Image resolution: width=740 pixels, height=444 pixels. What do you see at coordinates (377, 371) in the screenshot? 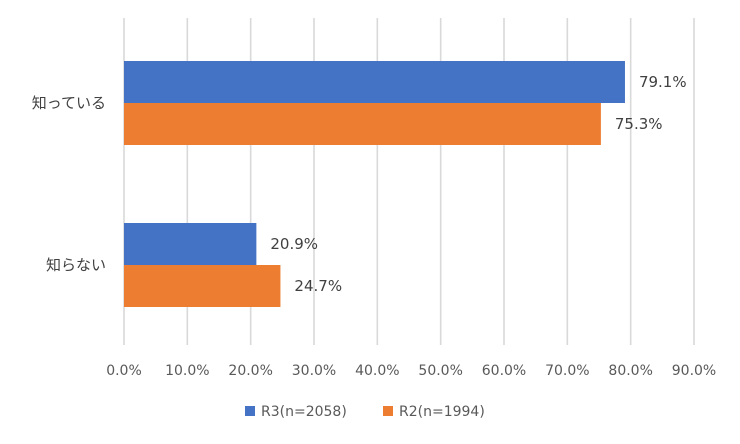
I see `x-tick-label: 40.0%` at bounding box center [377, 371].